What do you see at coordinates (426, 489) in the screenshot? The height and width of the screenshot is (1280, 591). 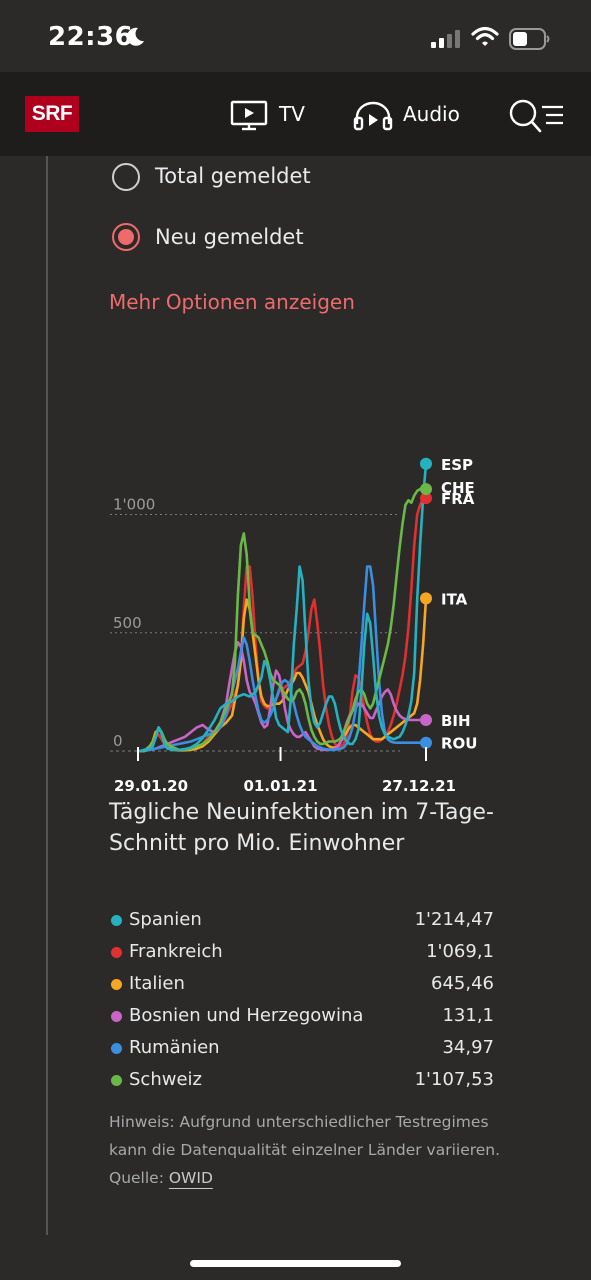 I see `end-dot-che` at bounding box center [426, 489].